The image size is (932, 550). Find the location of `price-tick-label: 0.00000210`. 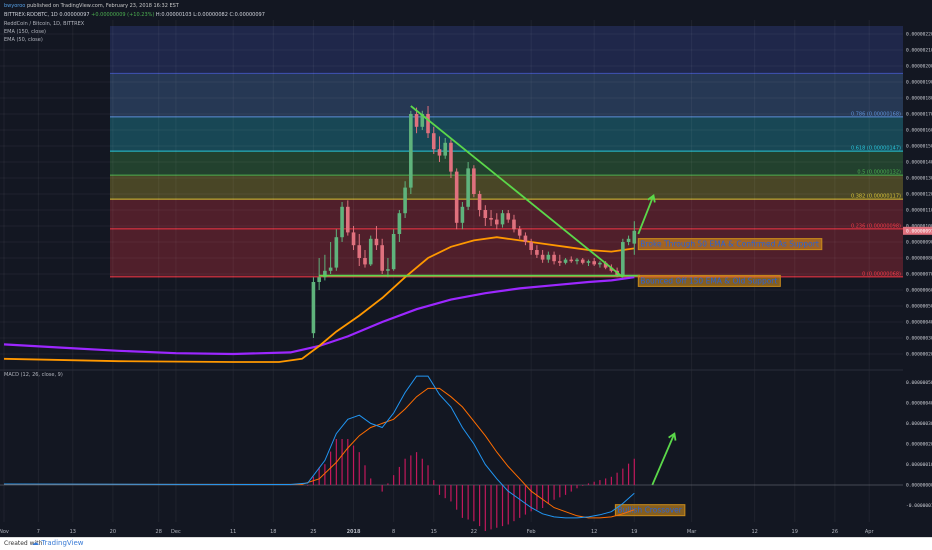

price-tick-label: 0.00000210 is located at coordinates (919, 51).